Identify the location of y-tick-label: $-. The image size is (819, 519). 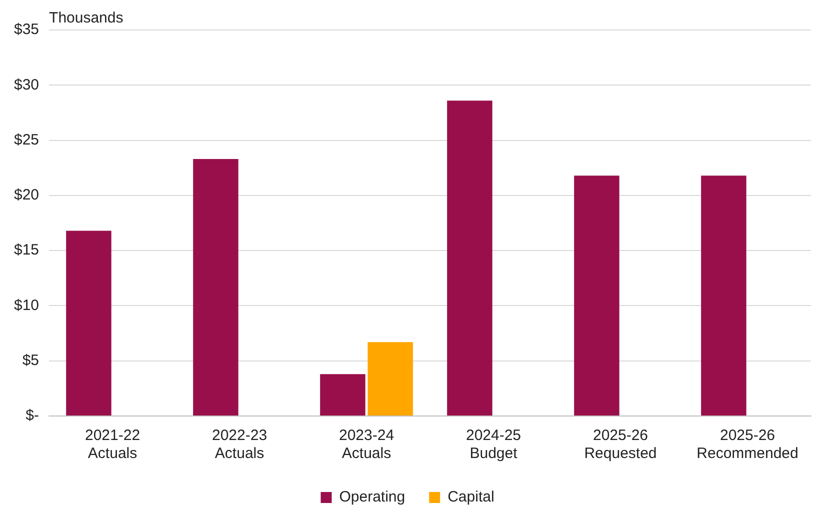
(33, 415).